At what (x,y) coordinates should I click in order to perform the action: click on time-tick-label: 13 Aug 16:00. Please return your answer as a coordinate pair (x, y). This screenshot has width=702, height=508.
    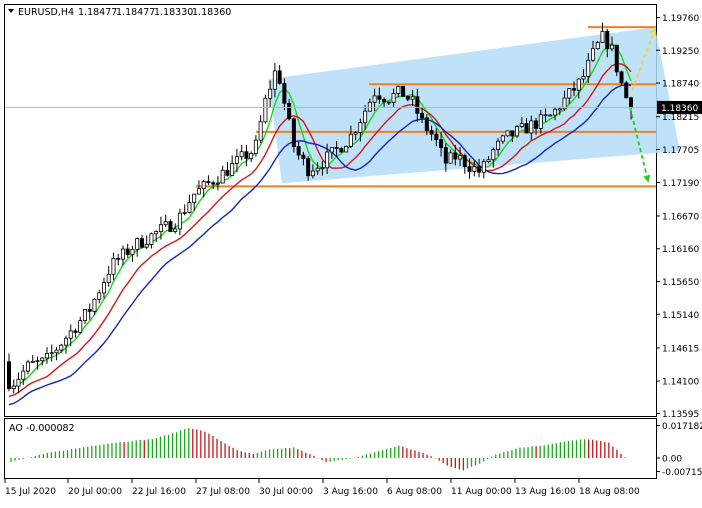
    Looking at the image, I should click on (545, 492).